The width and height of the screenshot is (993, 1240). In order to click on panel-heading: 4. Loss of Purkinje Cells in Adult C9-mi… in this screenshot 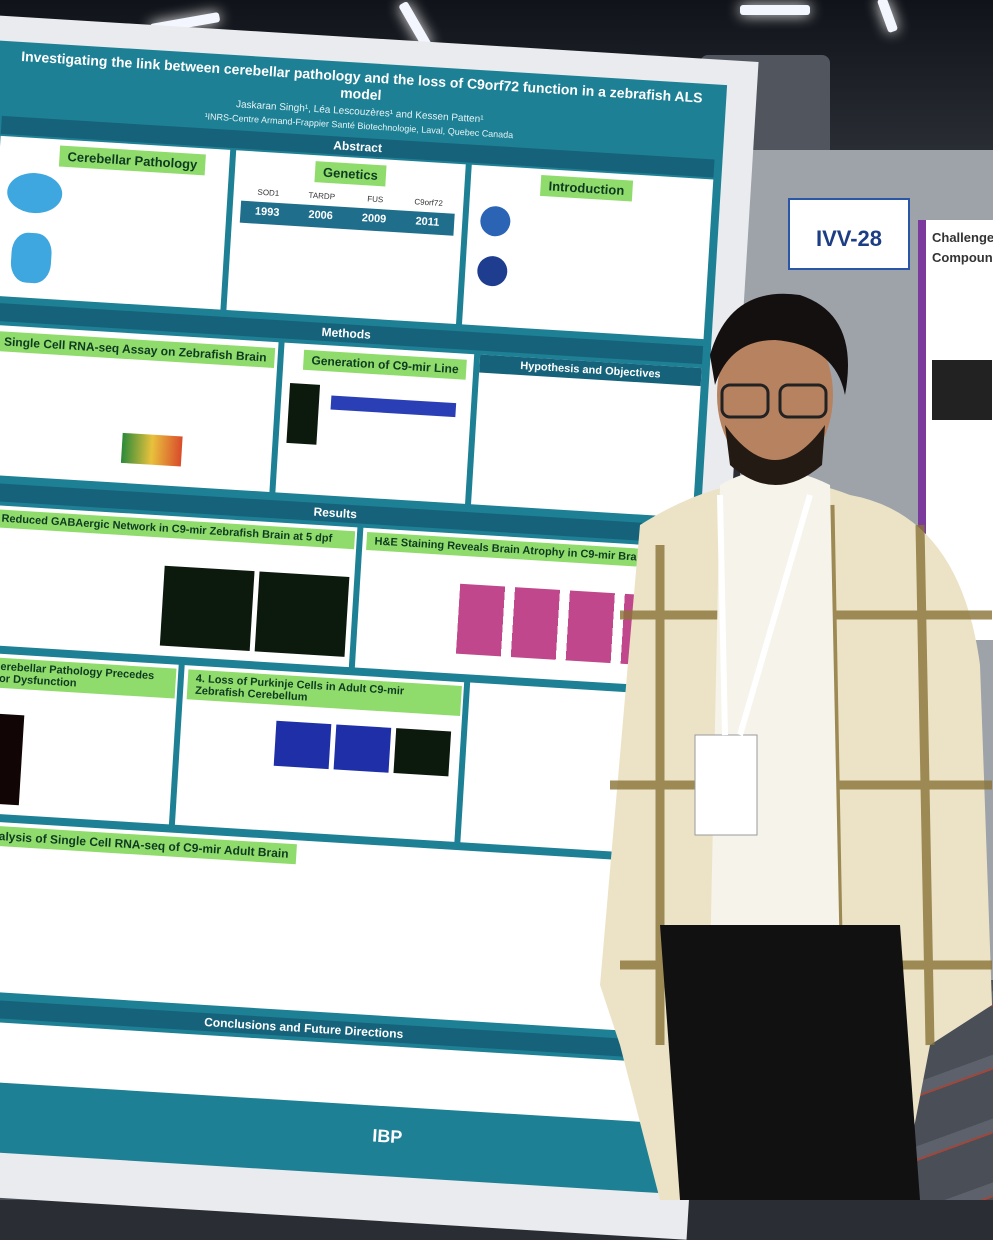, I will do `click(324, 693)`.